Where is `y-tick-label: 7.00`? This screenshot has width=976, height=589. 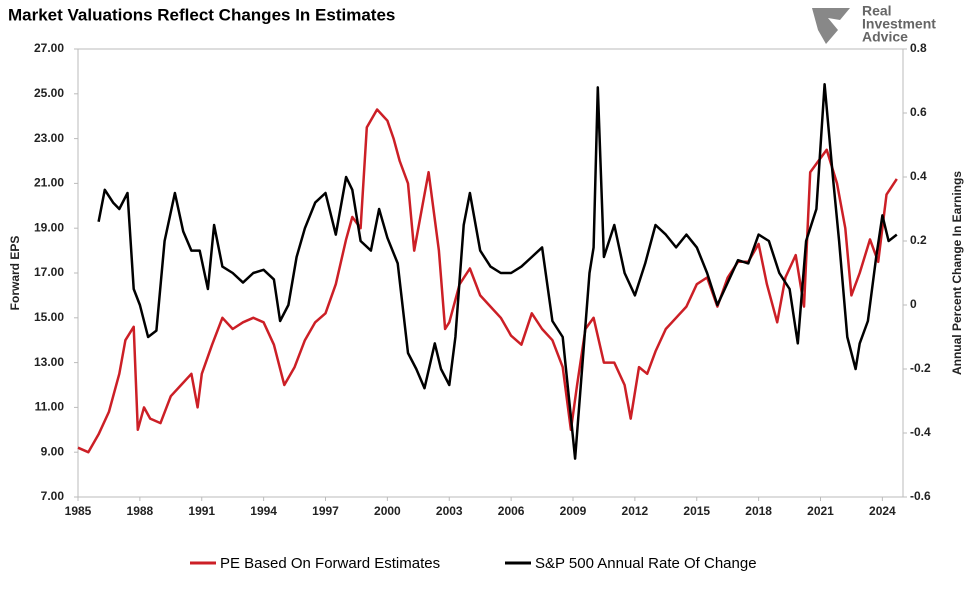
y-tick-label: 7.00 is located at coordinates (53, 496).